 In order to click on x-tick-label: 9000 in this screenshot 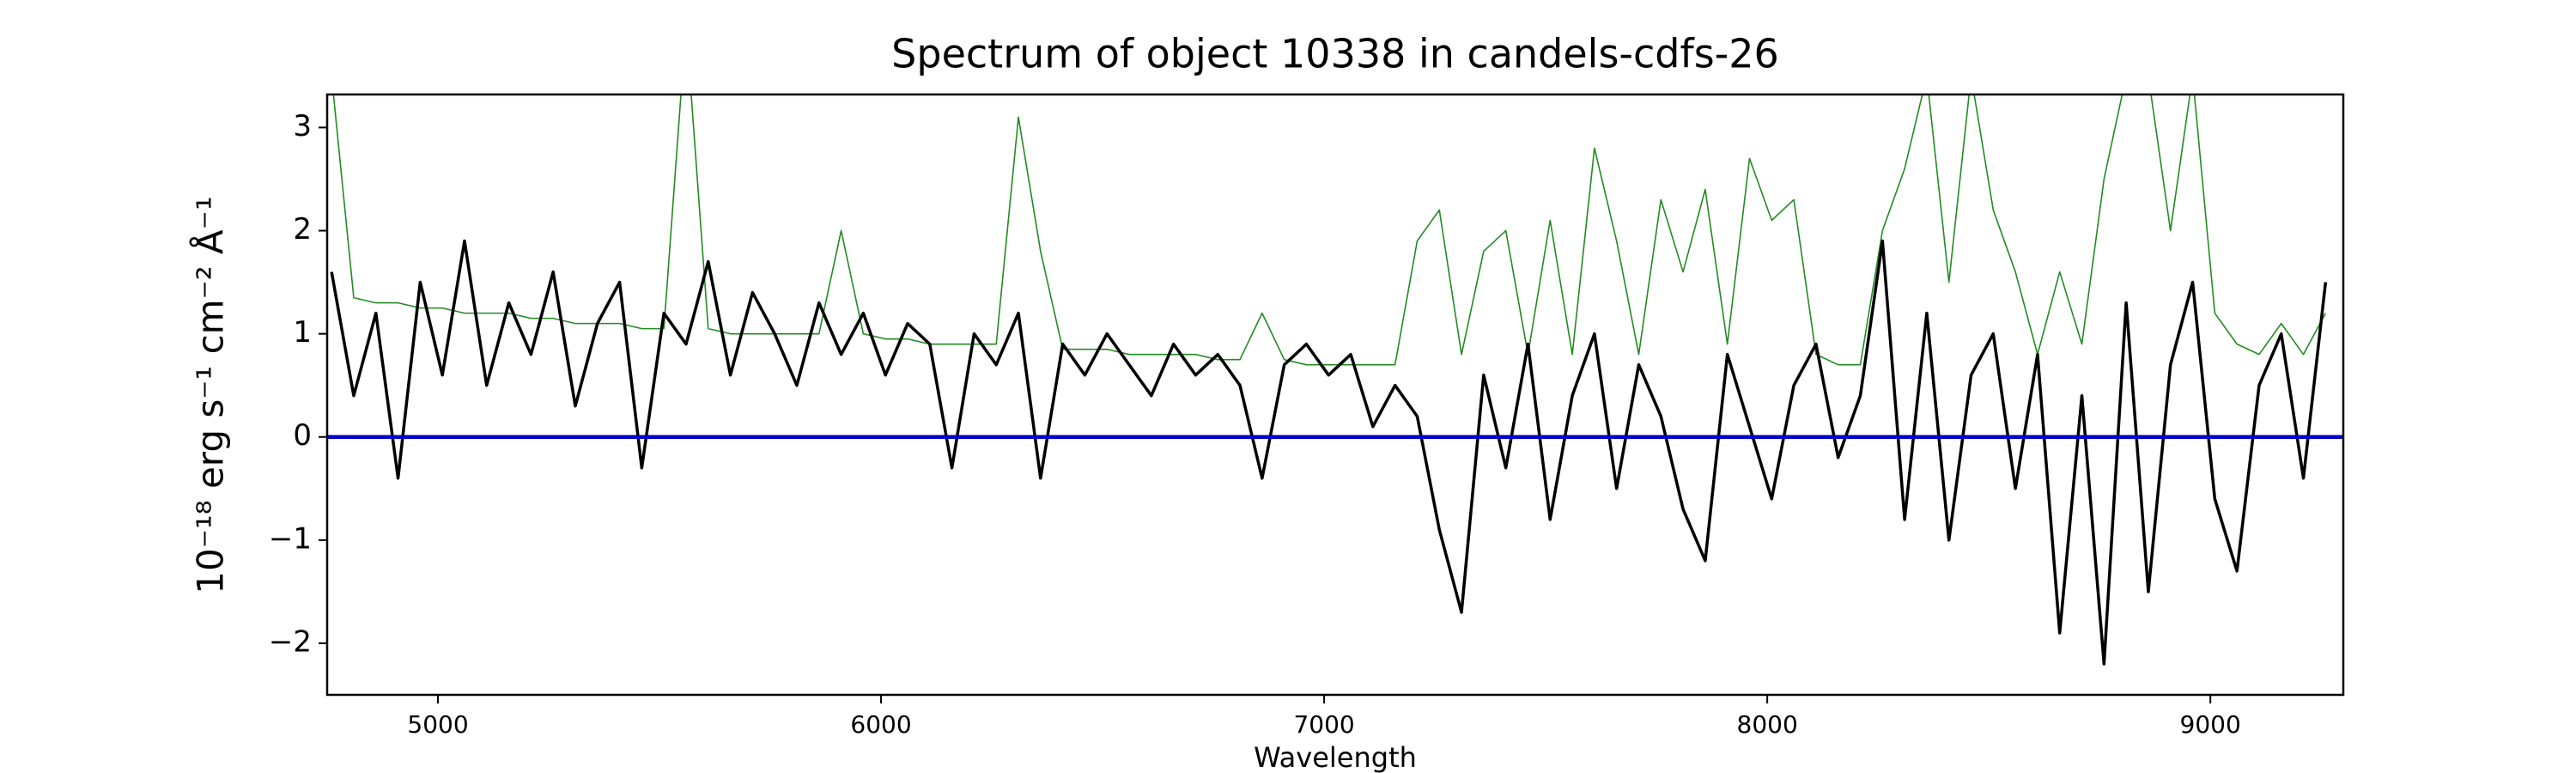, I will do `click(2210, 724)`.